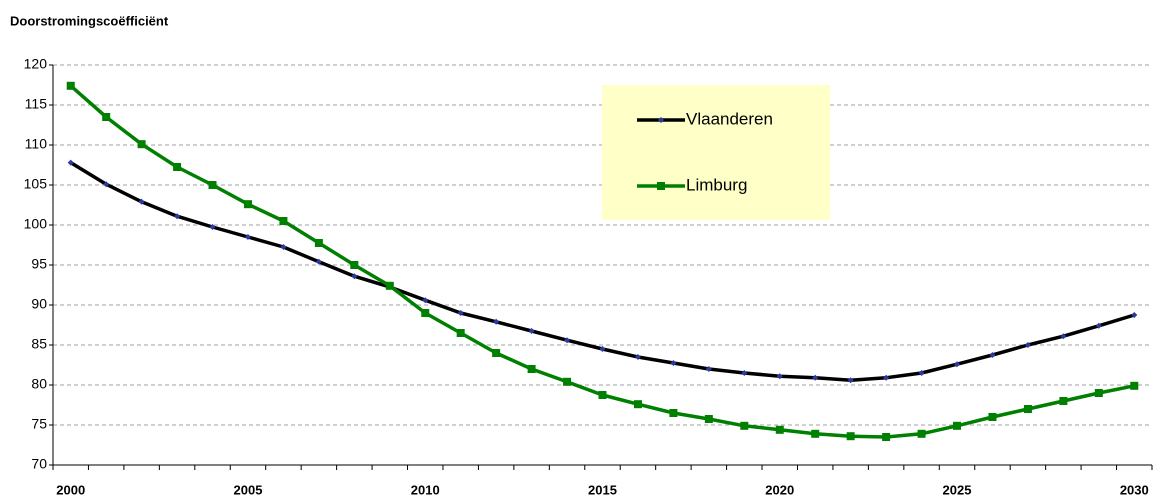  Describe the element at coordinates (36, 104) in the screenshot. I see `y-tick-label: 115` at that location.